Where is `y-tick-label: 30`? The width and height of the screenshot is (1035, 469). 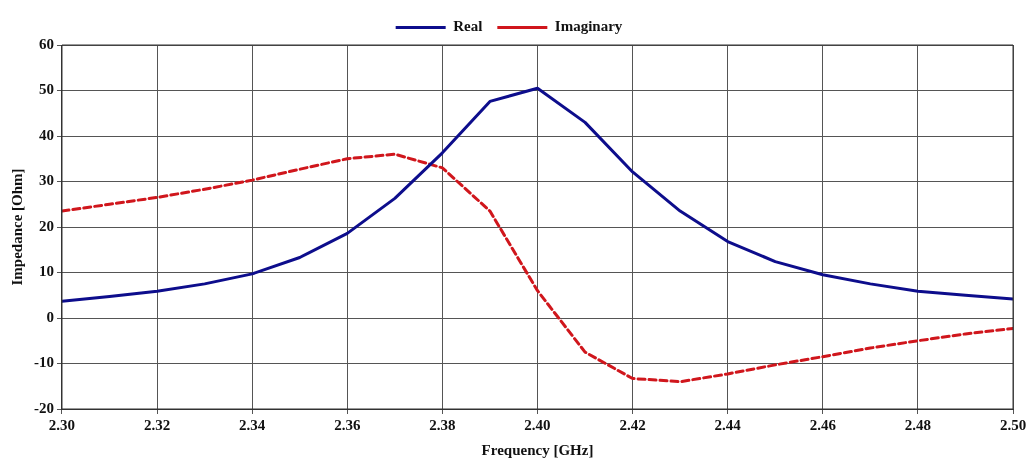 y-tick-label: 30 is located at coordinates (46, 180).